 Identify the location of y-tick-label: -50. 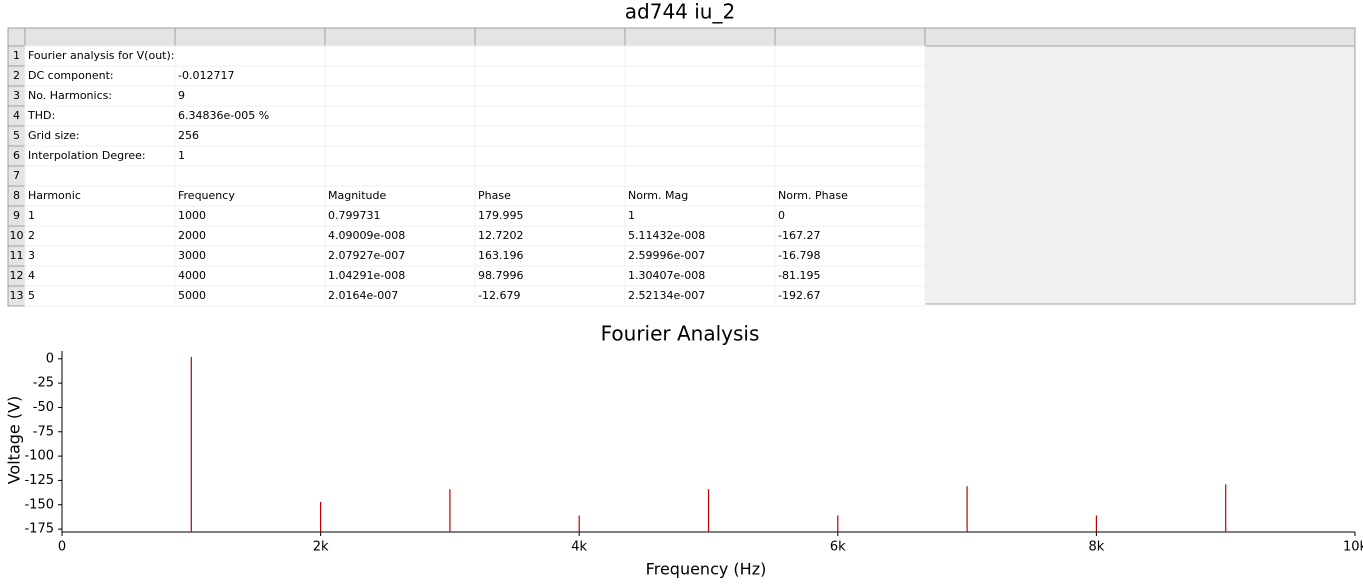
(43, 407).